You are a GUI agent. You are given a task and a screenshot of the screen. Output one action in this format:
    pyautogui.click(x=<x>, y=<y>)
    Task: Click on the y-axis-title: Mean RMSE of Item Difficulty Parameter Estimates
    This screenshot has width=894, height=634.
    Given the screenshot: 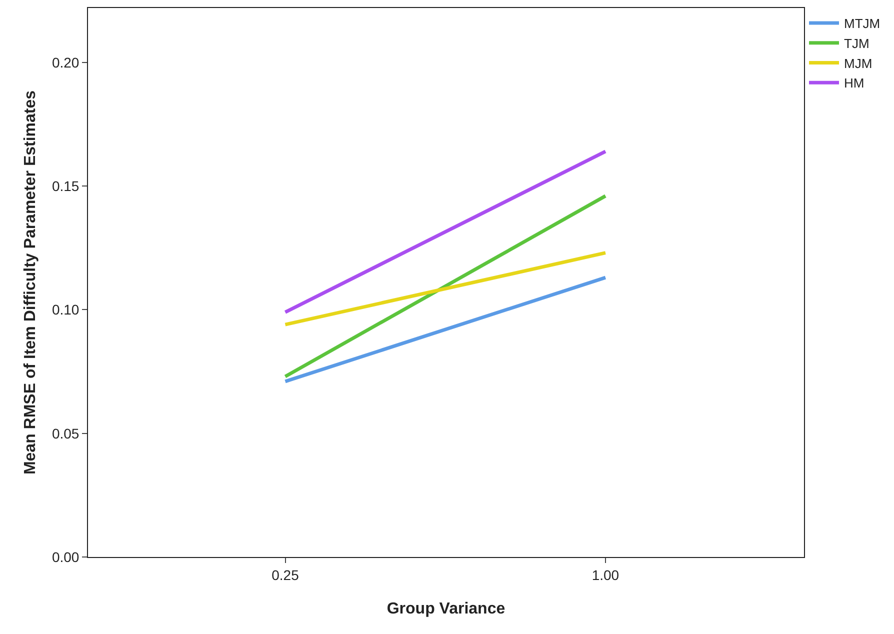 What is the action you would take?
    pyautogui.click(x=30, y=282)
    